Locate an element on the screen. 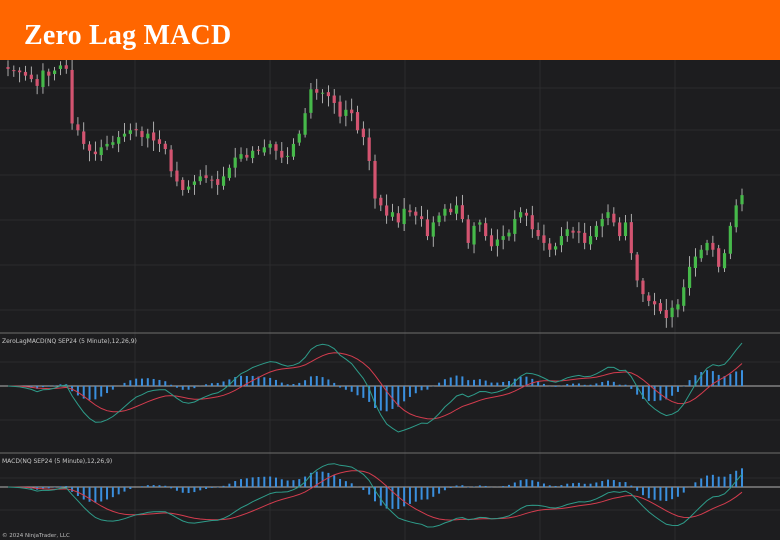 The height and width of the screenshot is (540, 780). zero-lag-macd-signal-line is located at coordinates (375, 386).